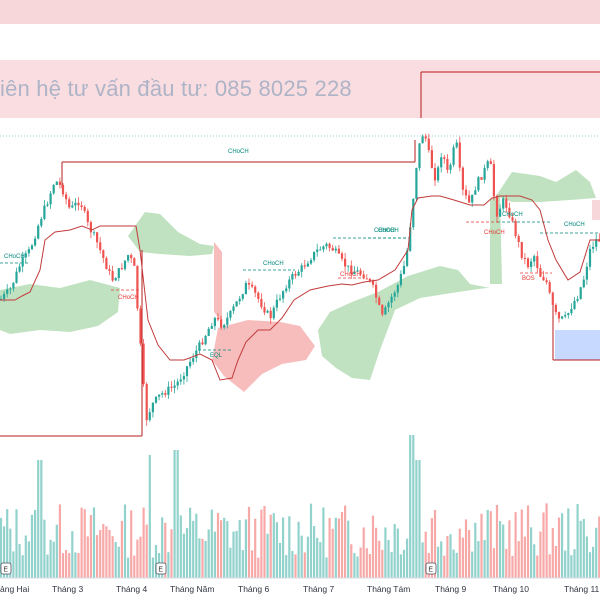  I want to click on event-badge-box, so click(6, 568).